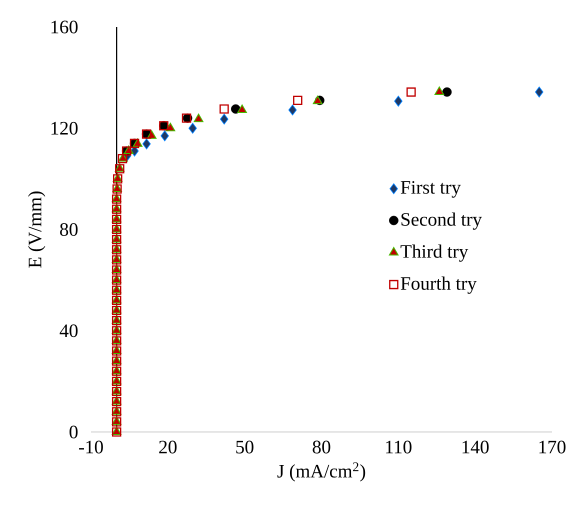 Image resolution: width=587 pixels, height=514 pixels. What do you see at coordinates (321, 447) in the screenshot?
I see `x-tick-label: 80` at bounding box center [321, 447].